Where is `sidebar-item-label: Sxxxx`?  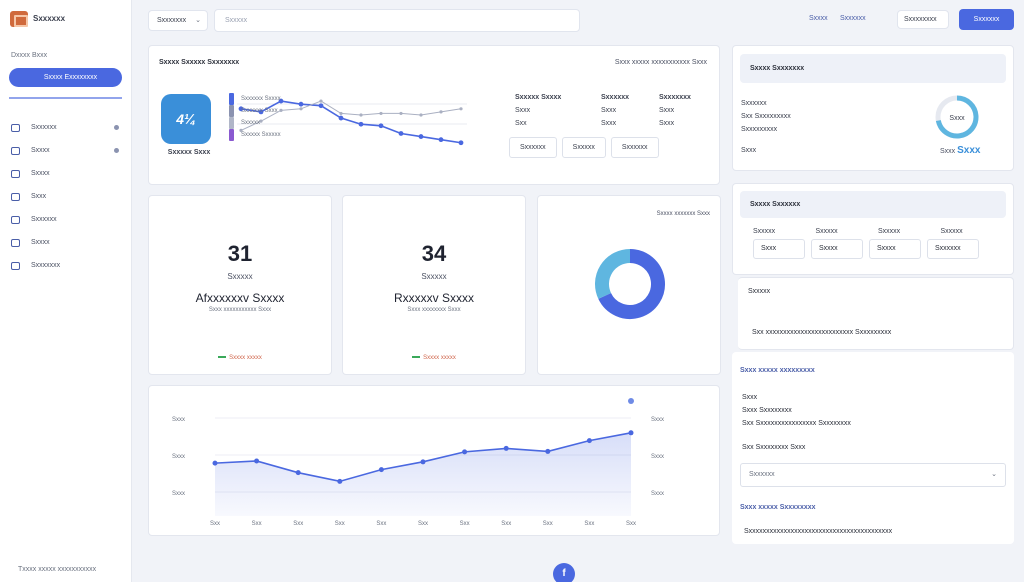 sidebar-item-label: Sxxxx is located at coordinates (40, 173).